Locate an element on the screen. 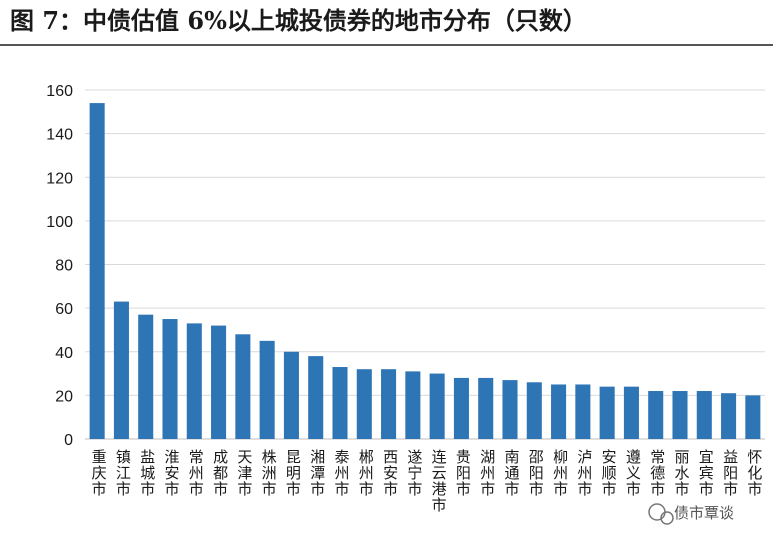  x-tick-label: 常德市 is located at coordinates (657, 473).